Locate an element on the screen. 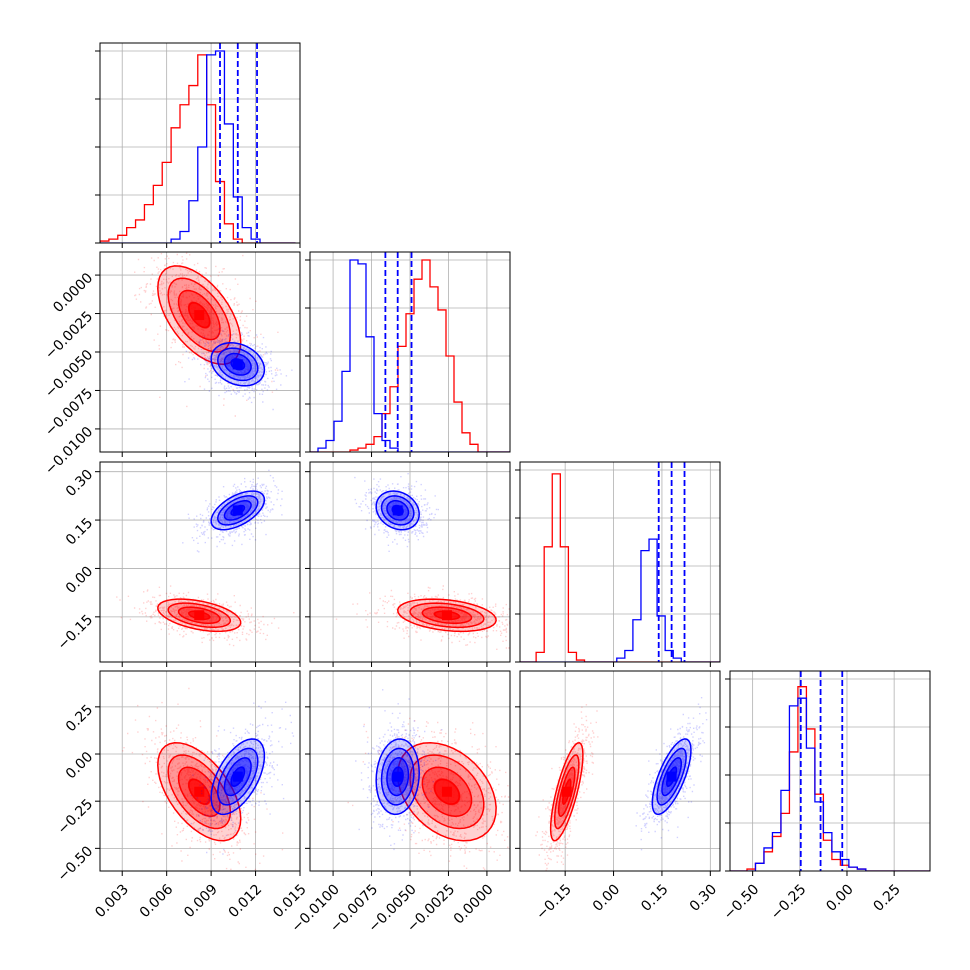 Image resolution: width=970 pixels, height=970 pixels. x-tick-label: 0.0000 is located at coordinates (474, 904).